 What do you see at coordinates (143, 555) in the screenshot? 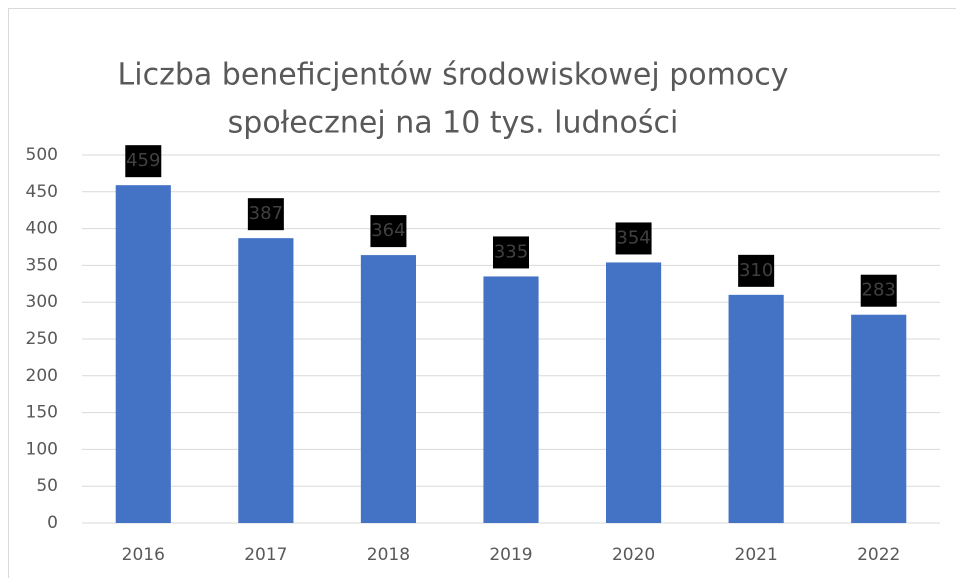
I see `x-tick-label: 2016` at bounding box center [143, 555].